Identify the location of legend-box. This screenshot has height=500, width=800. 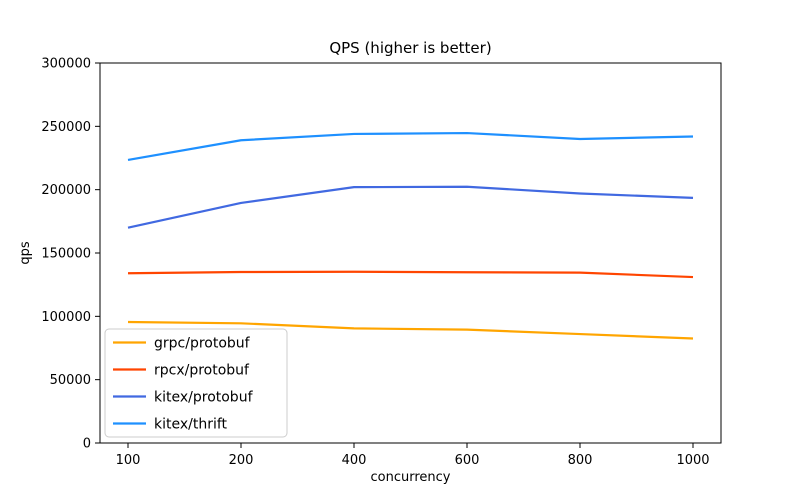
(196, 383).